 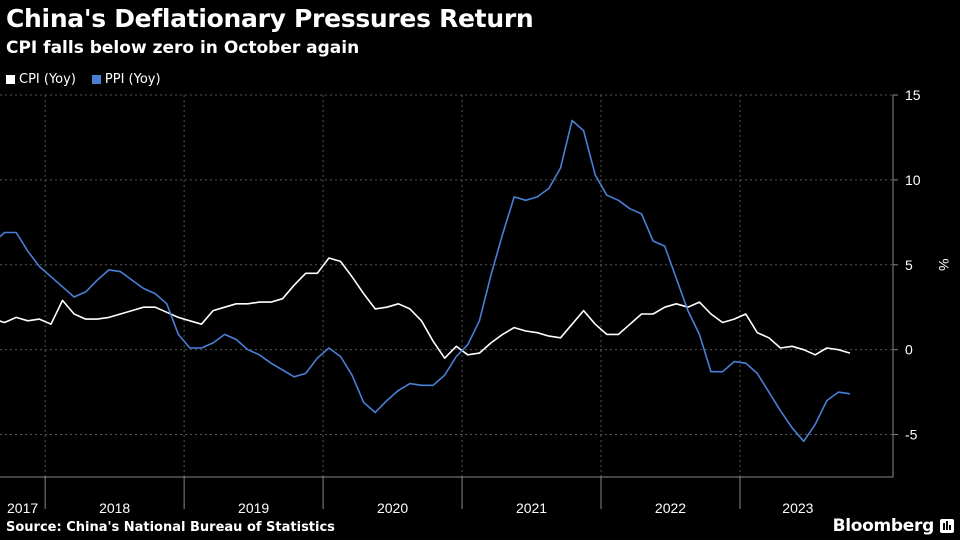 What do you see at coordinates (883, 526) in the screenshot?
I see `brand-logo: Bloomberg` at bounding box center [883, 526].